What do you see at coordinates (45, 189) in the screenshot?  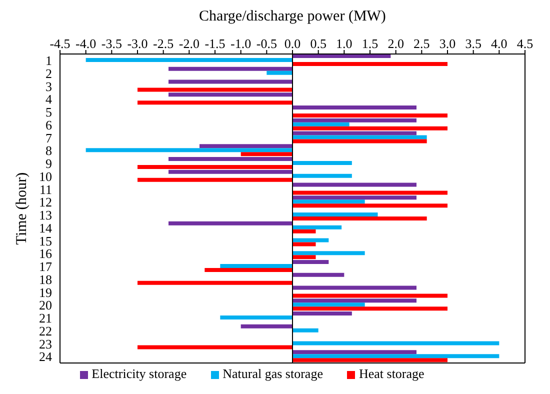 I see `y-tick-label: 11` at bounding box center [45, 189].